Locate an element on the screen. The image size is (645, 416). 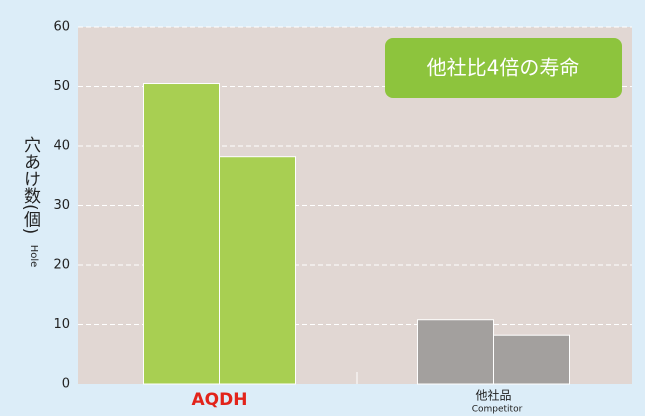
y-tick-label: 60 is located at coordinates (61, 27).